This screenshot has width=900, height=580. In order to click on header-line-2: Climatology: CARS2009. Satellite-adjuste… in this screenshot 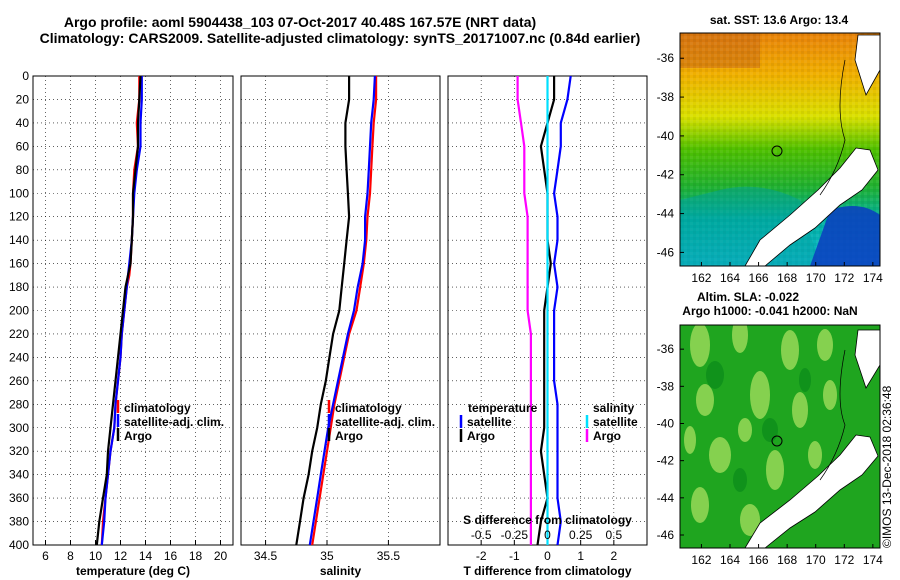, I will do `click(340, 38)`.